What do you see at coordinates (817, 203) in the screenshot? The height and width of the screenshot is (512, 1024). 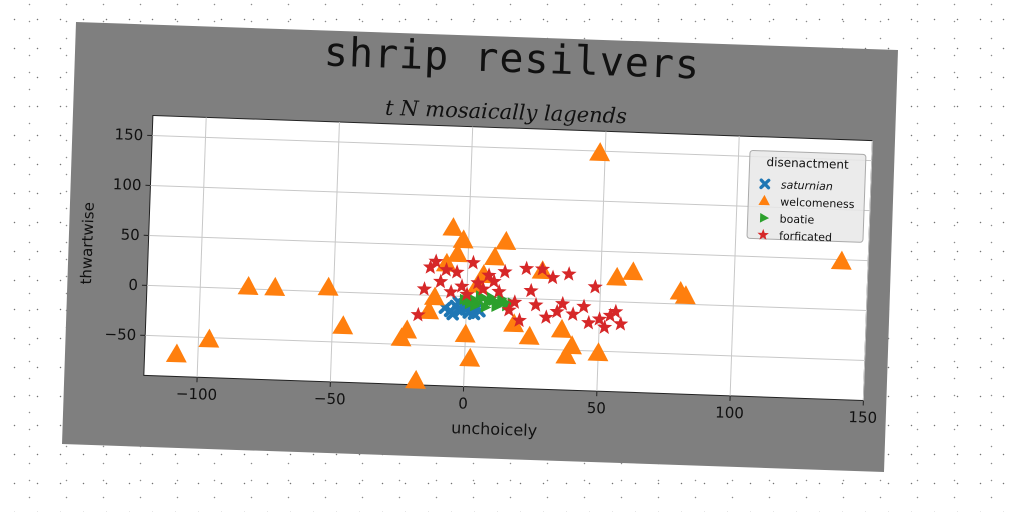 I see `legend-label-welcomeness: welcomeness` at bounding box center [817, 203].